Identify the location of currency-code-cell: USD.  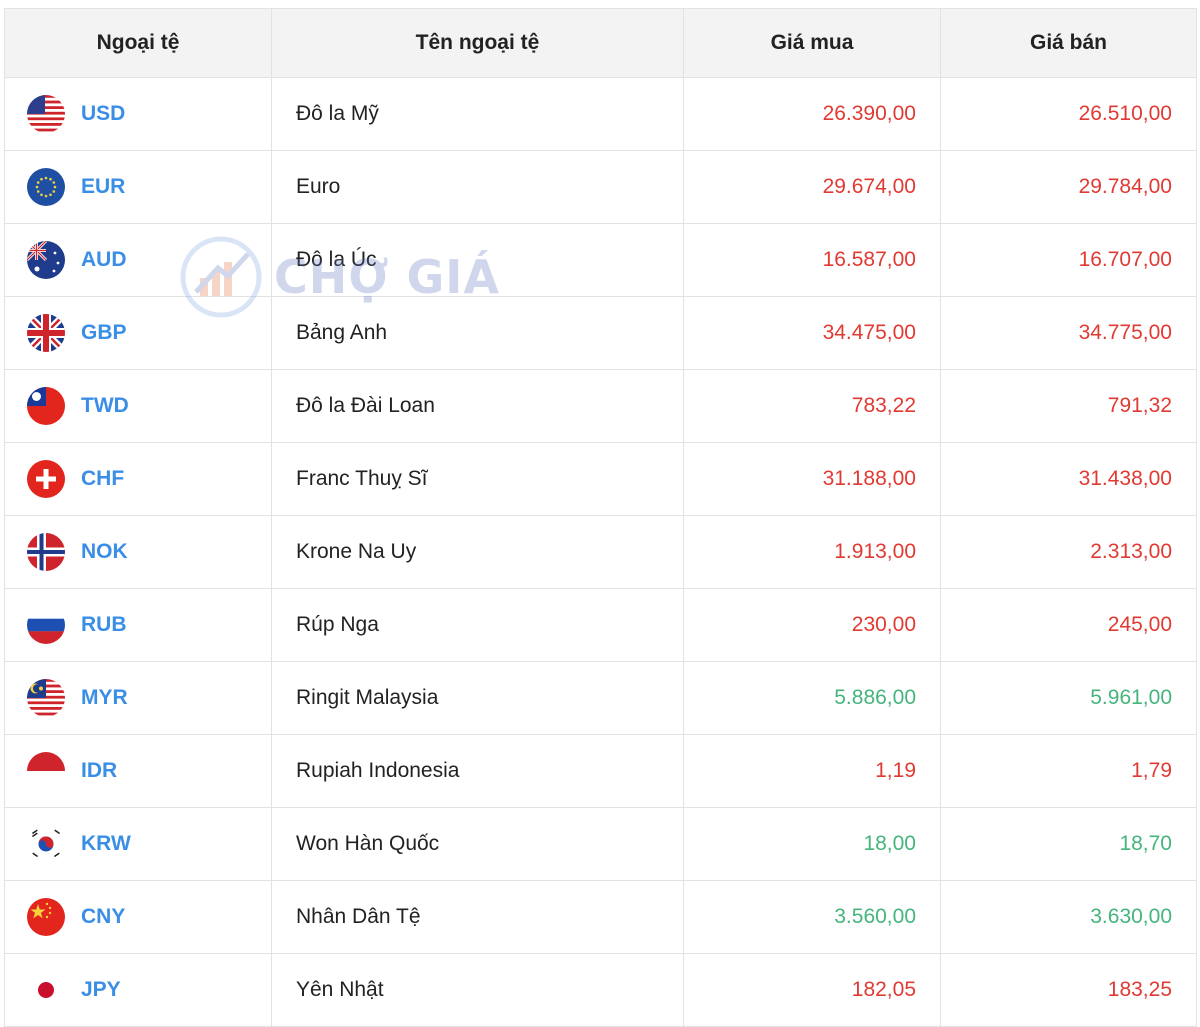
(138, 114).